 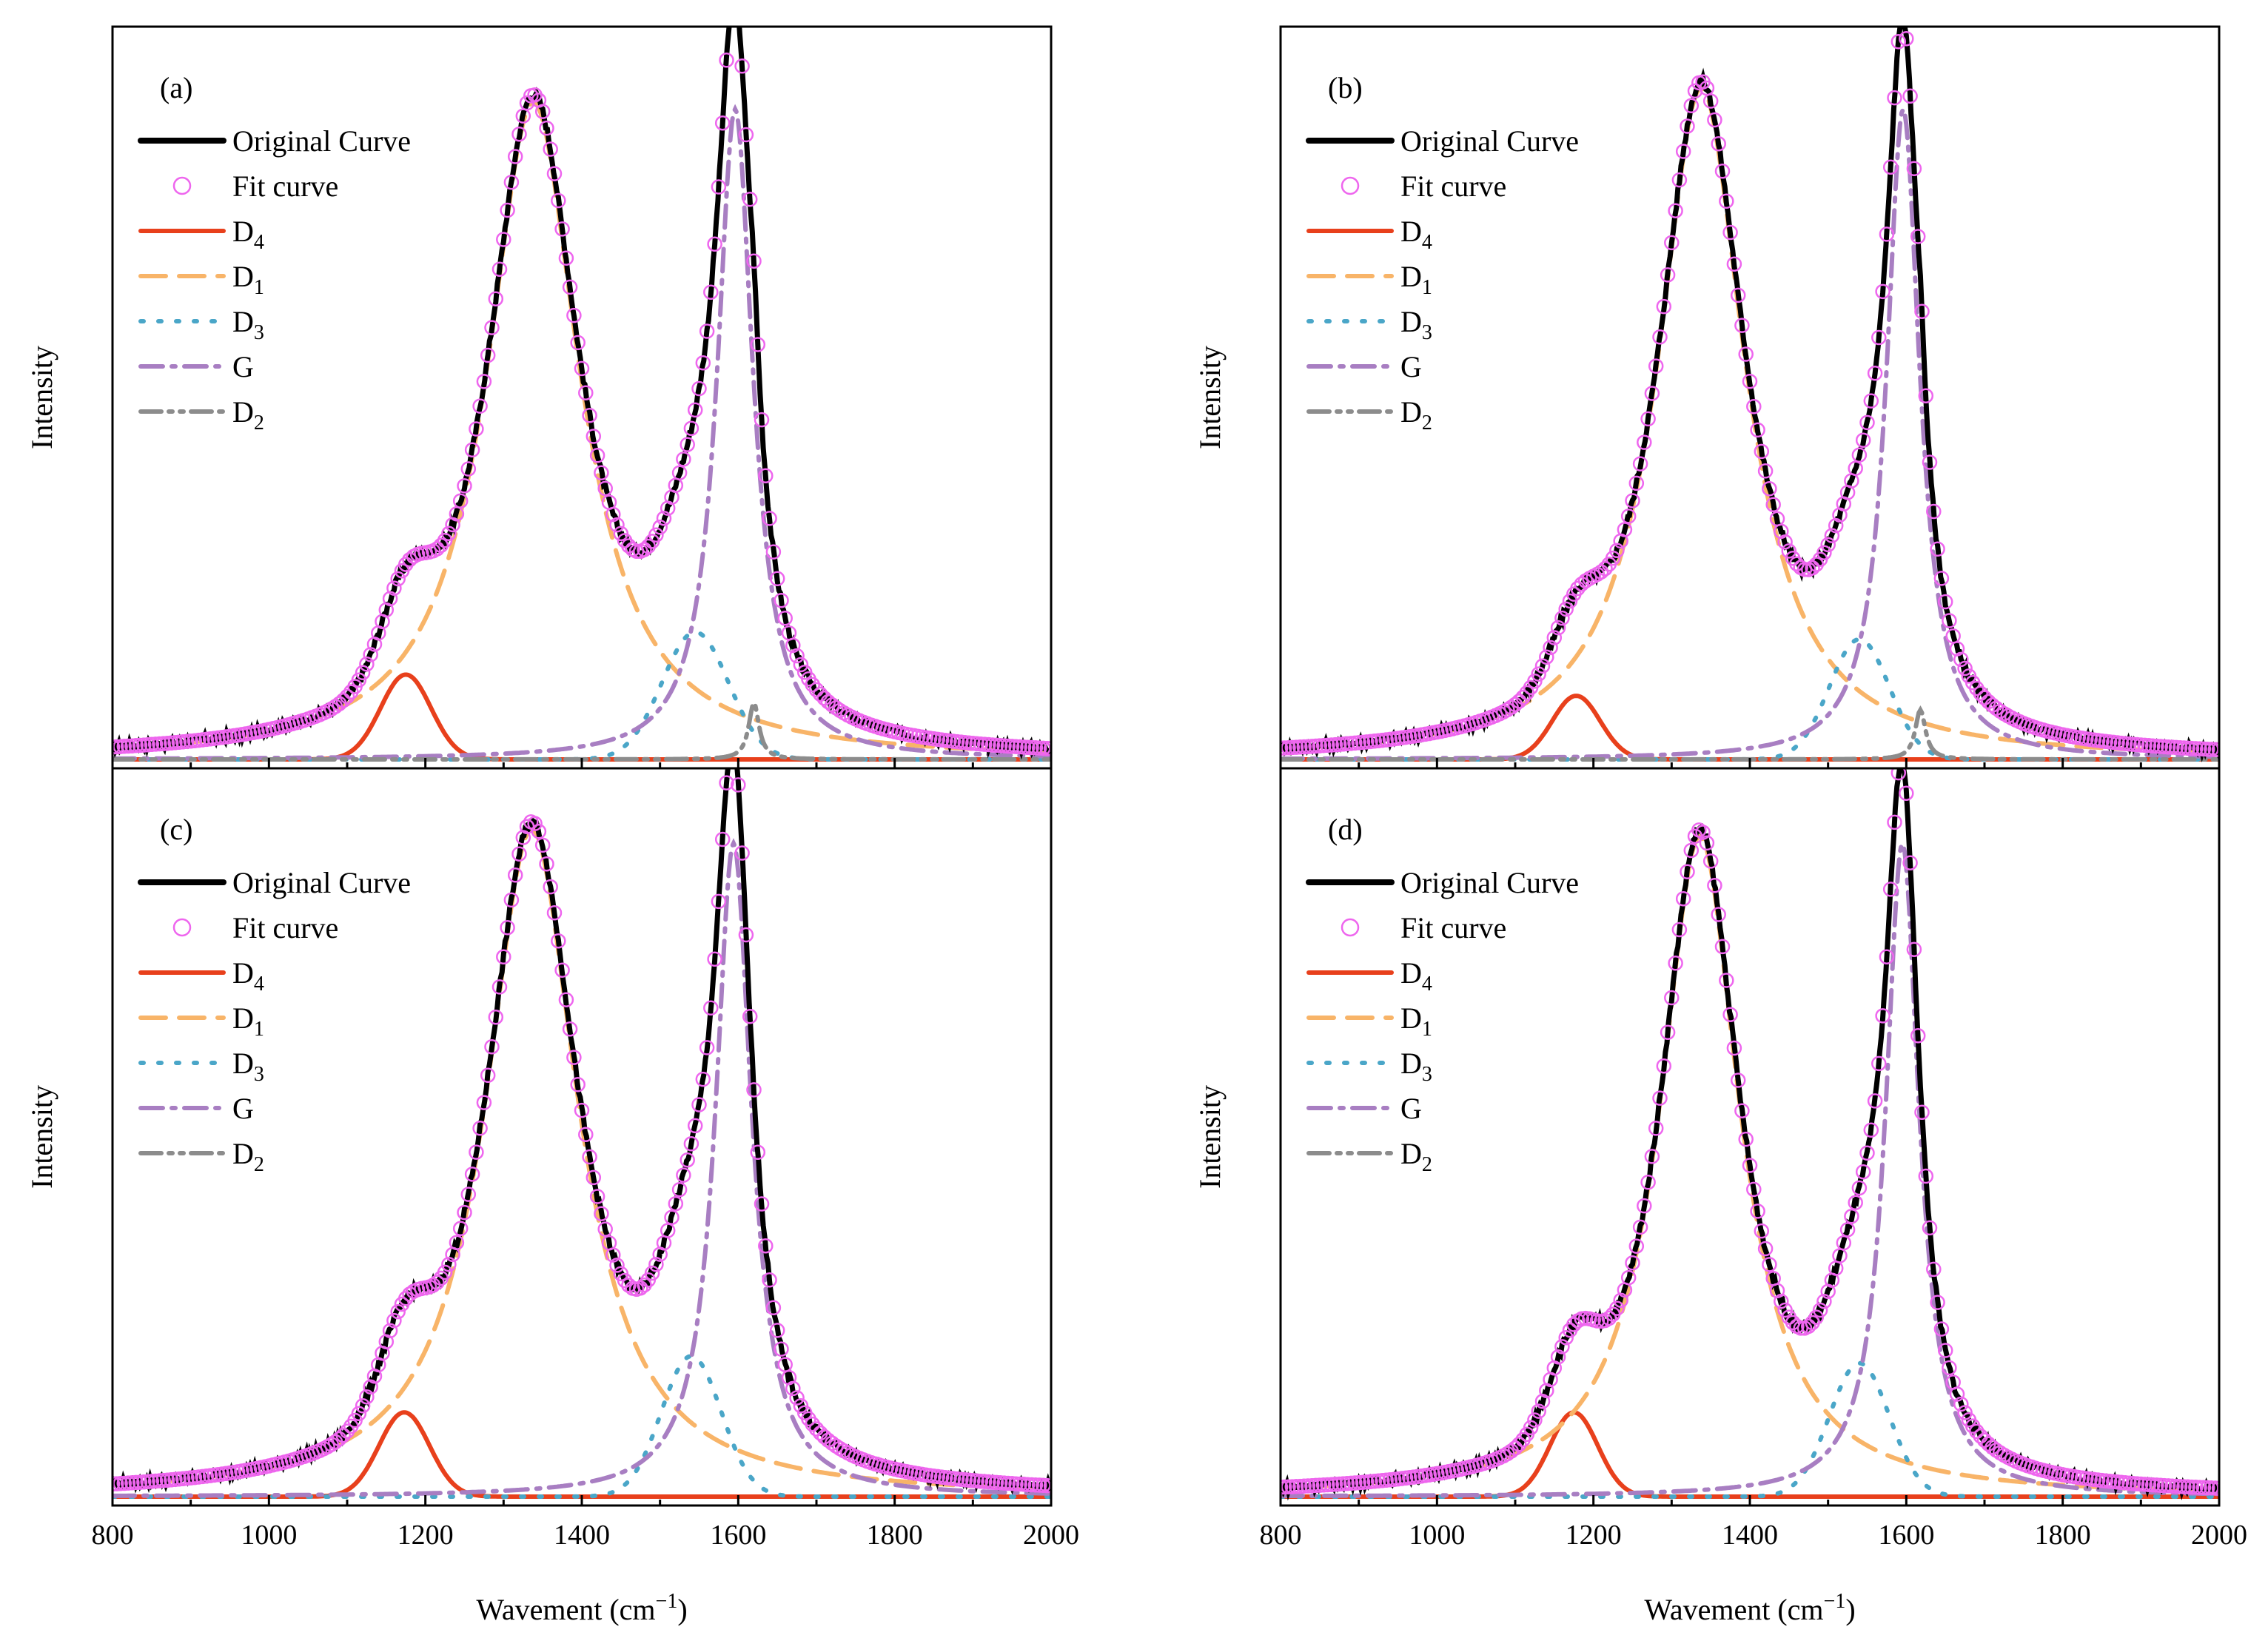 What do you see at coordinates (269, 1536) in the screenshot?
I see `x-tick-label: 1000` at bounding box center [269, 1536].